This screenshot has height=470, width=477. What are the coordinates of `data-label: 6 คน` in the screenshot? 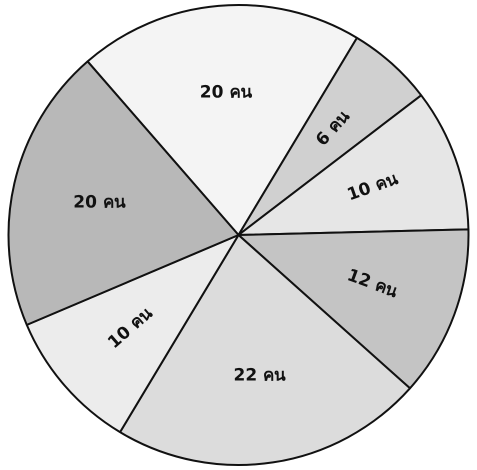 It's located at (333, 128).